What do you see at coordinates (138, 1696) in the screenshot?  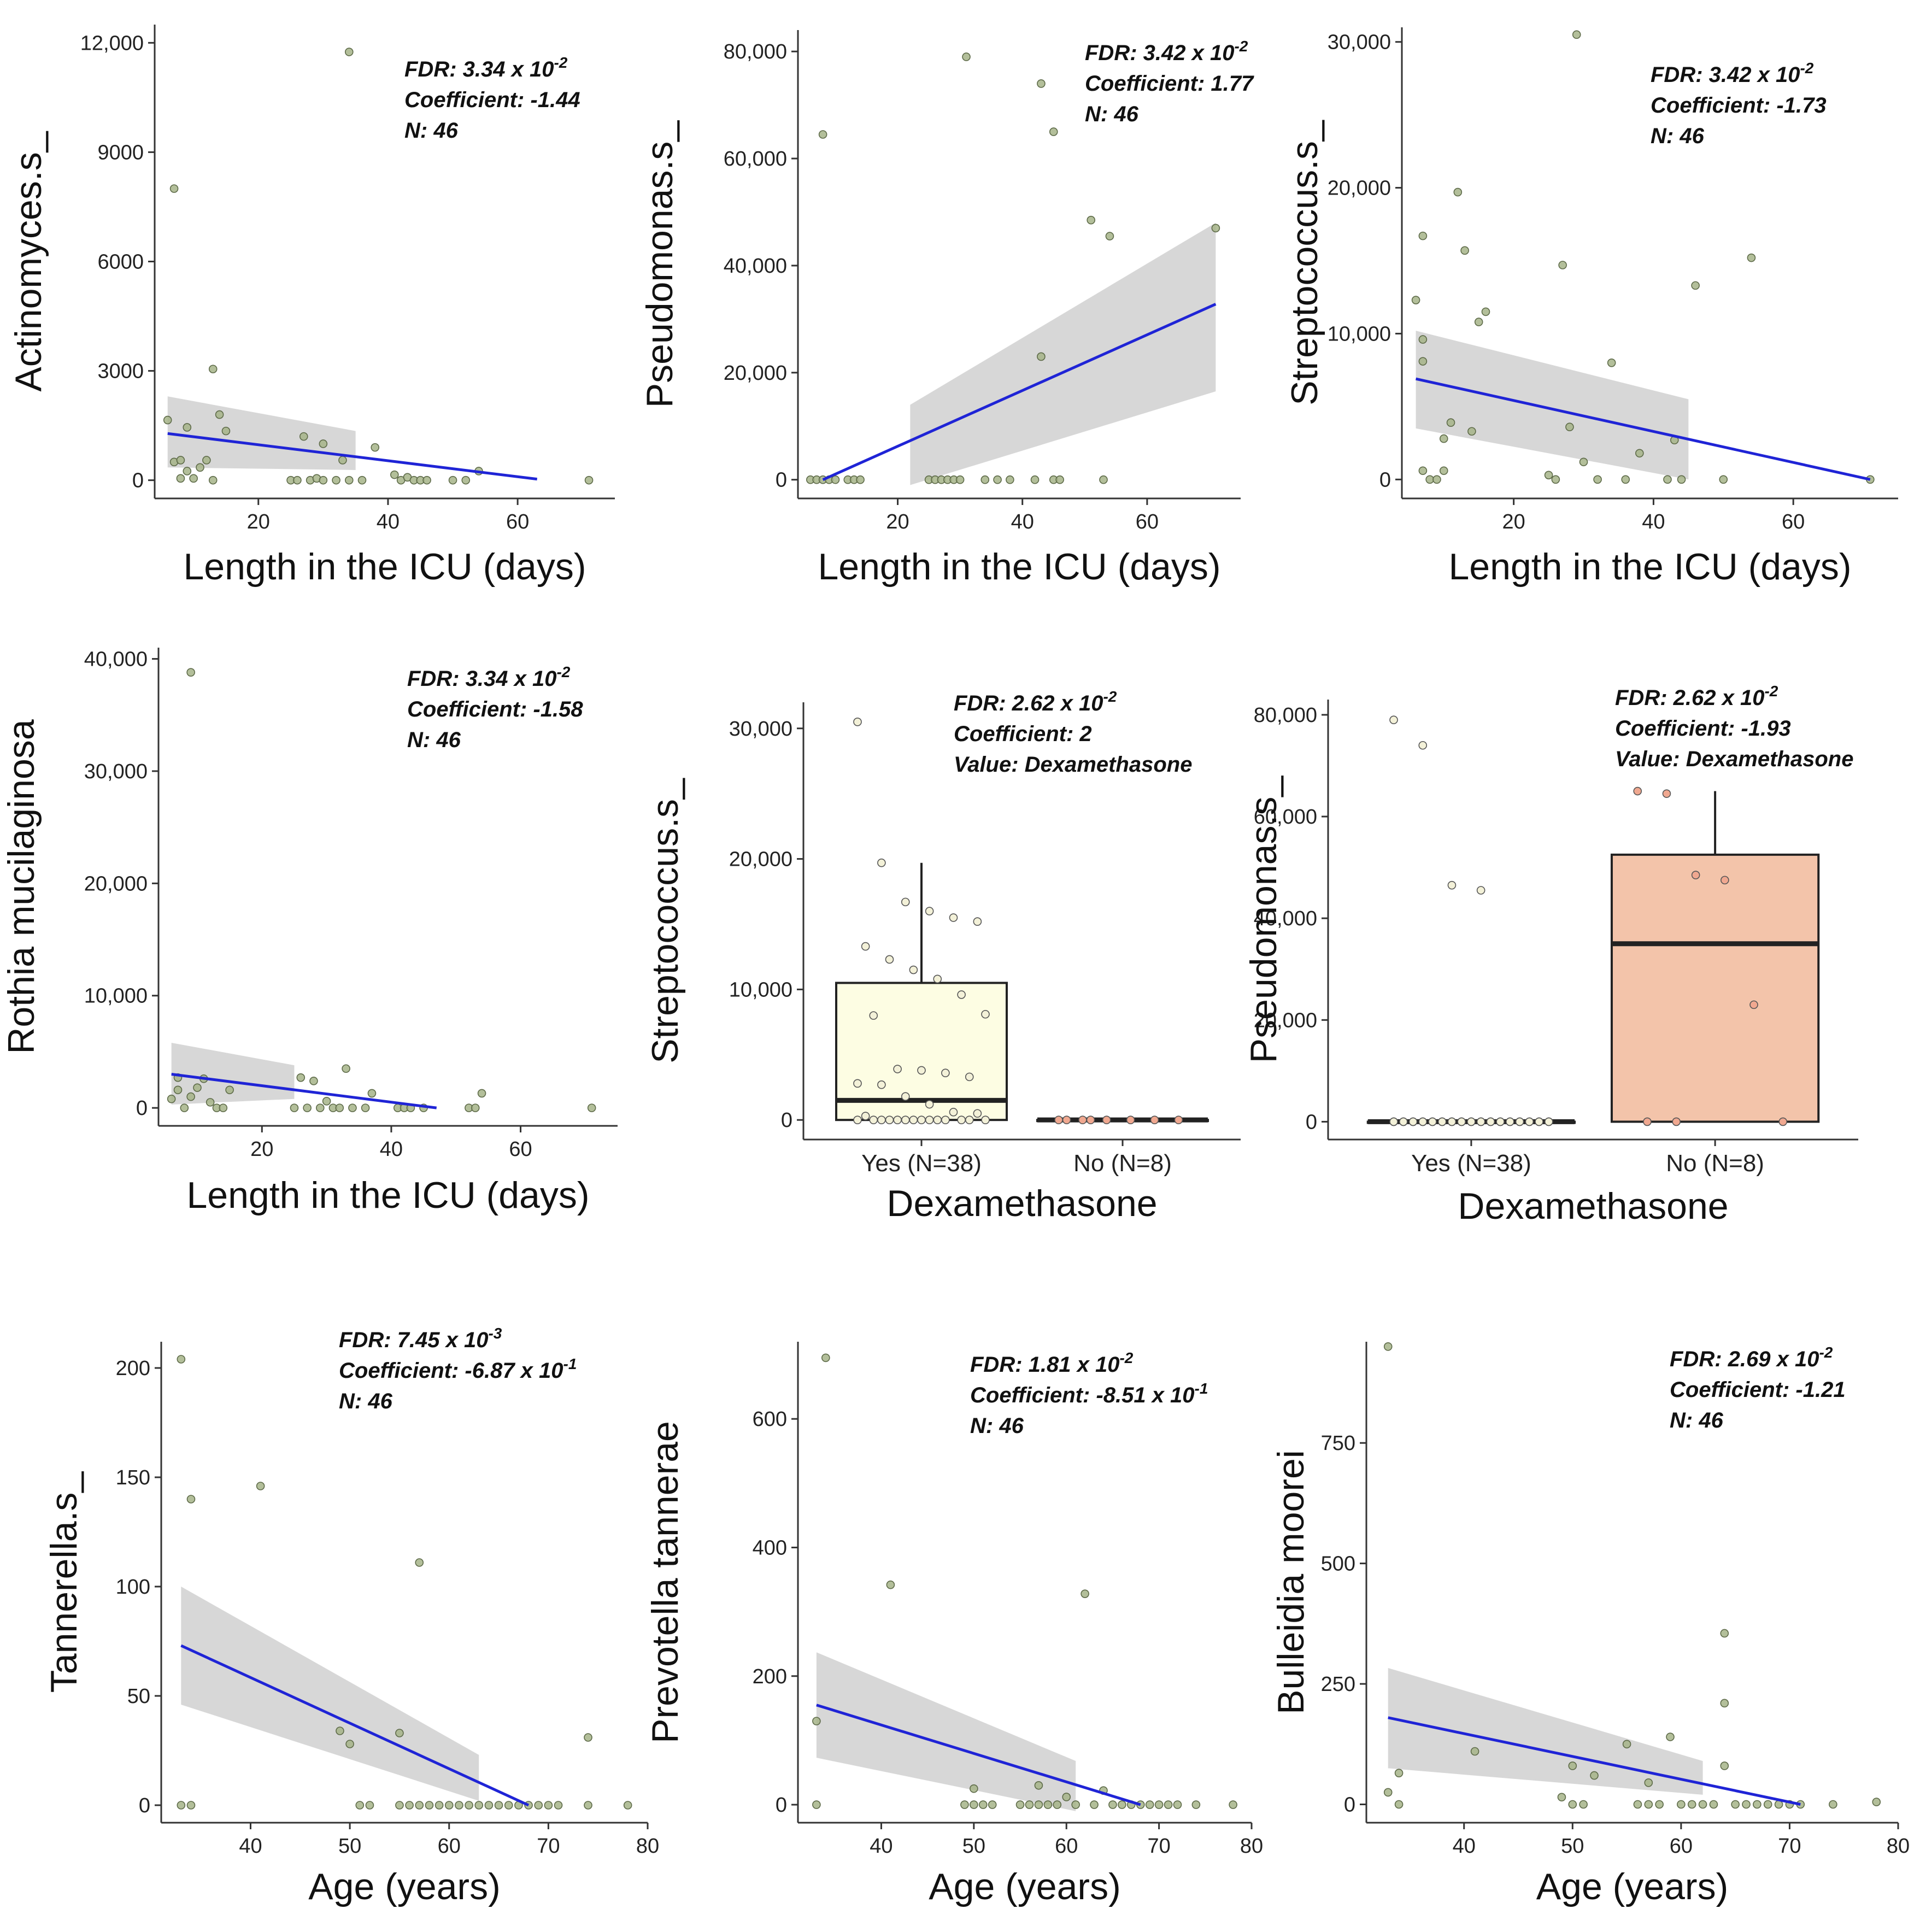 I see `y-tick-label: 50` at bounding box center [138, 1696].